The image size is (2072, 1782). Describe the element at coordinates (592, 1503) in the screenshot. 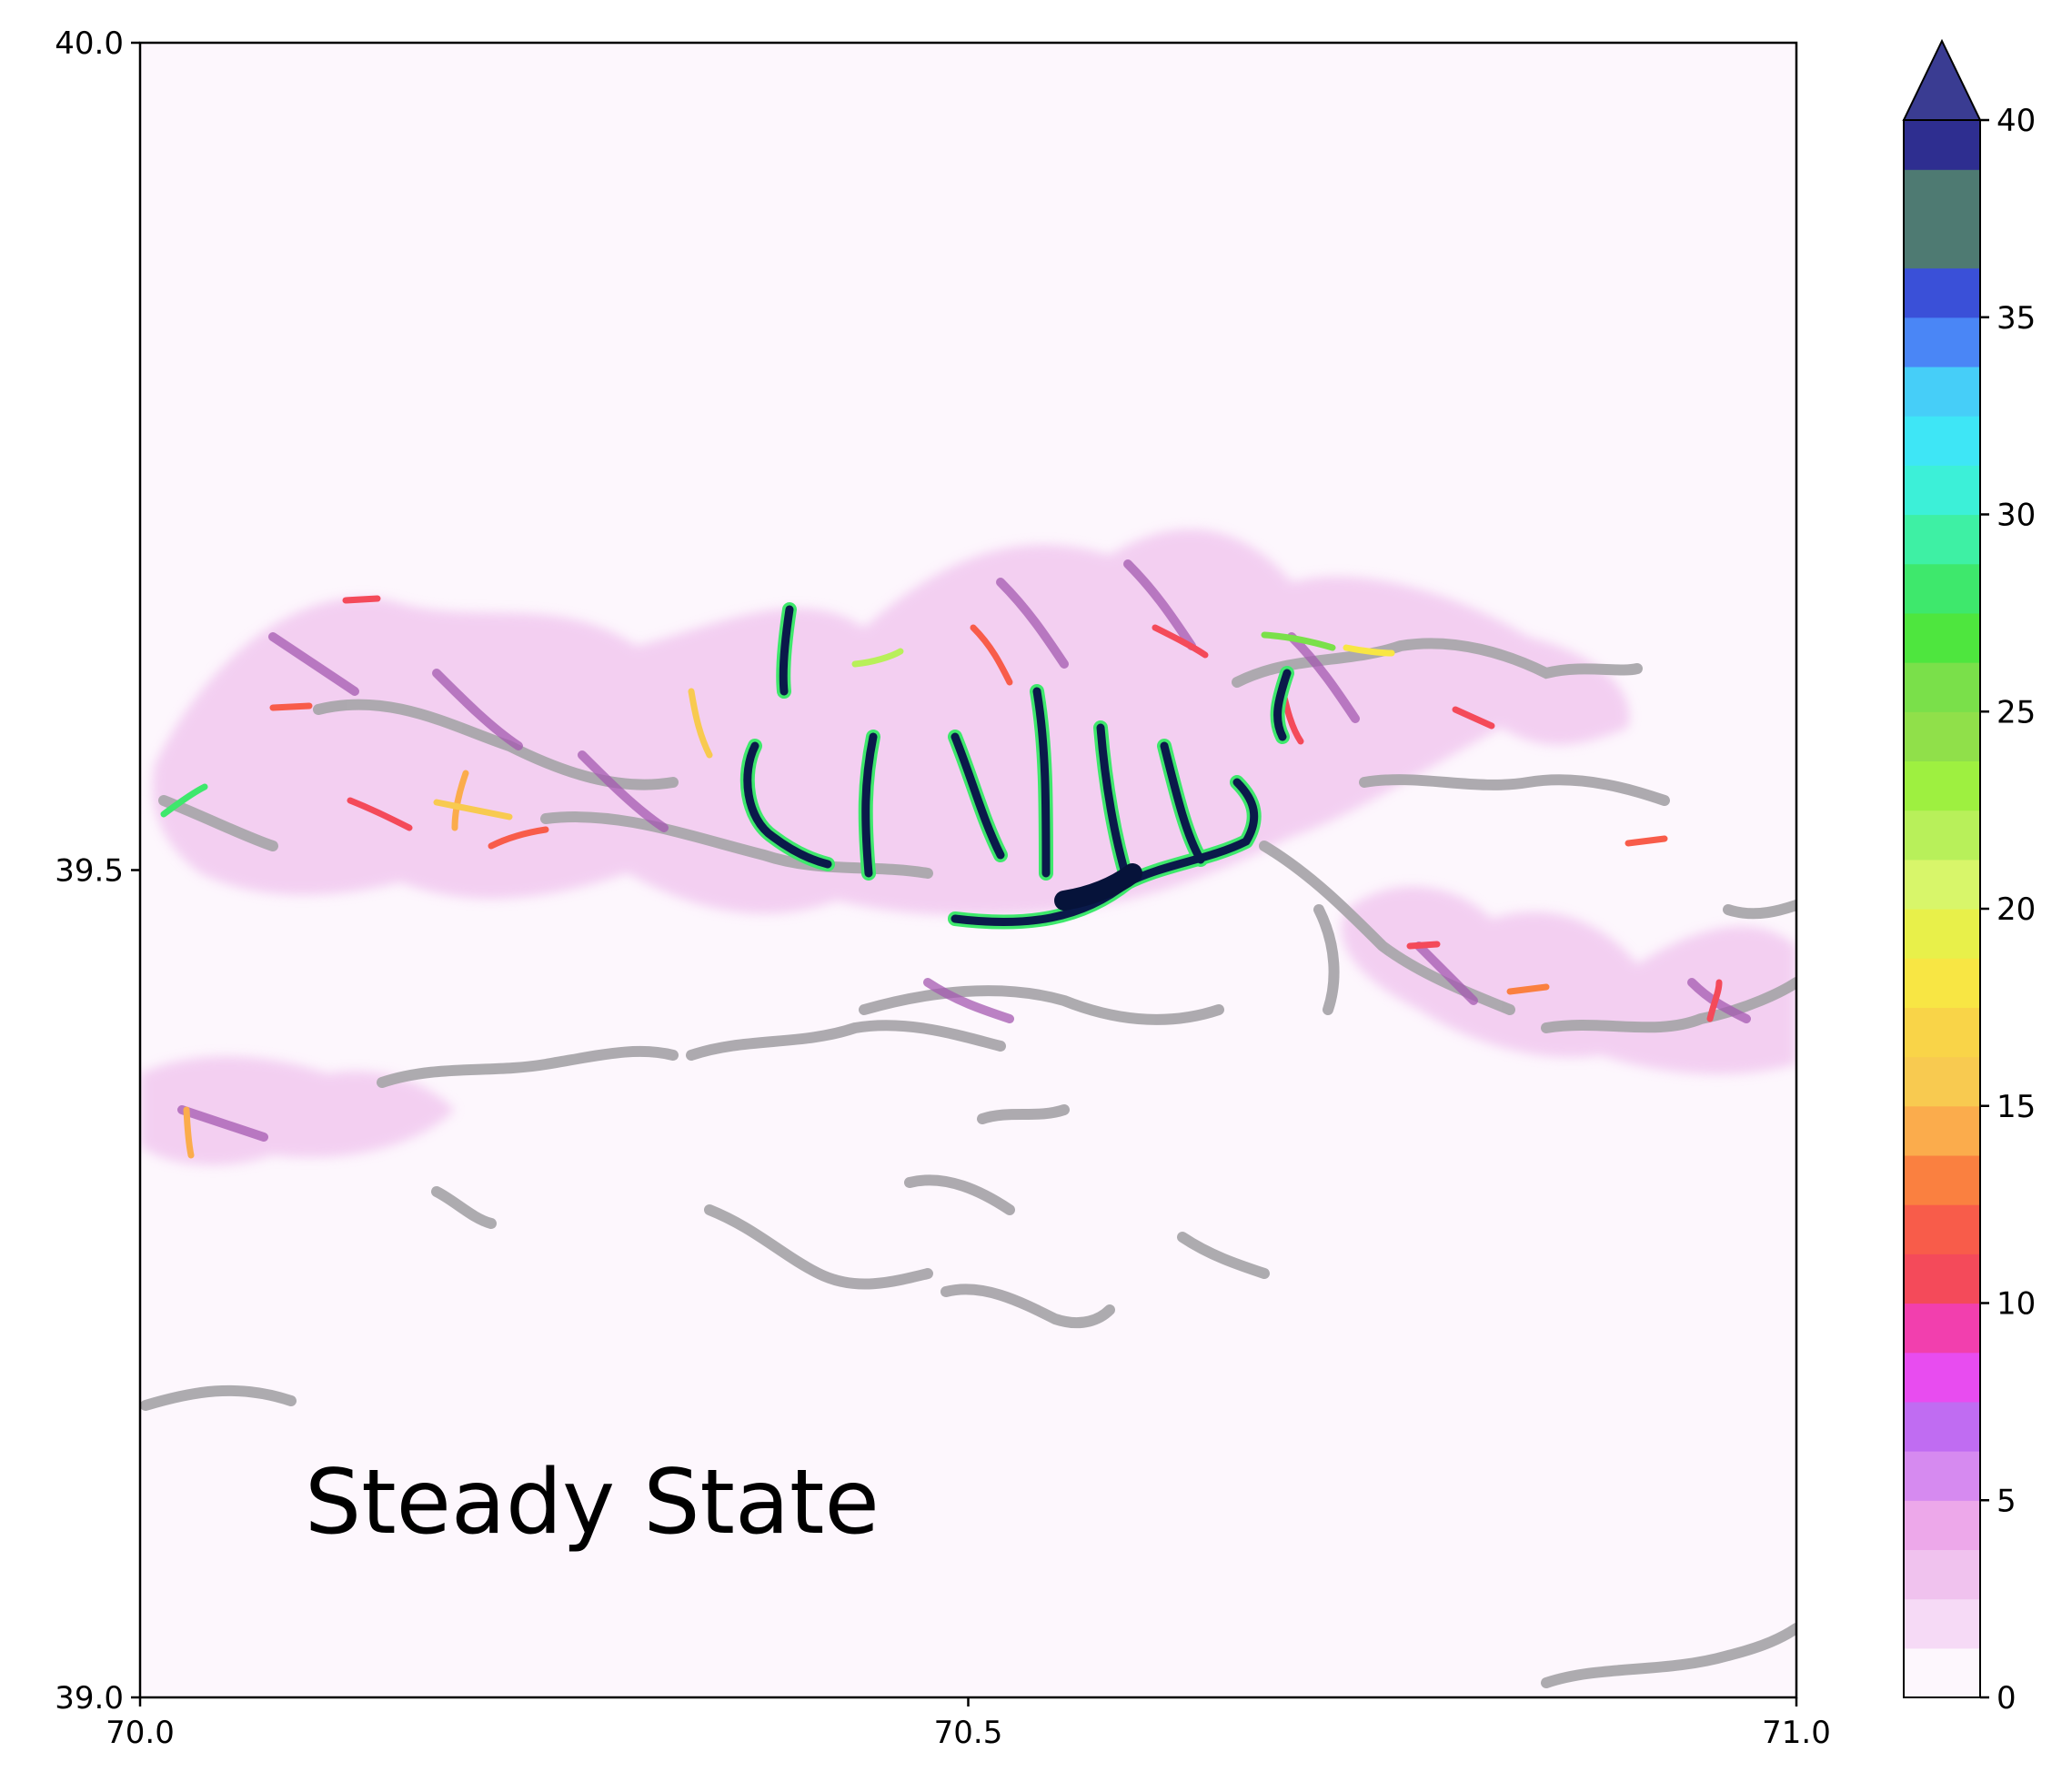

I see `annotation-steady-state: Steady State` at that location.